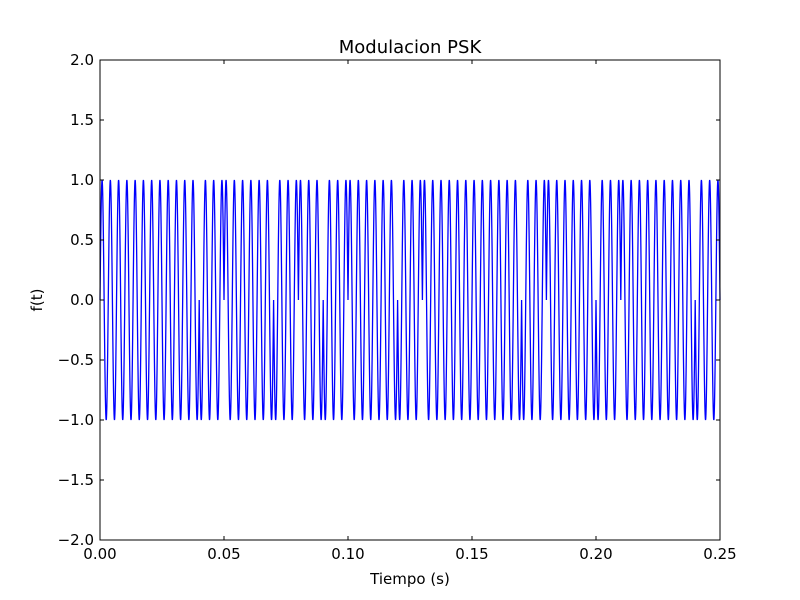 This screenshot has height=600, width=800. I want to click on x-tick-label: 0.25, so click(719, 554).